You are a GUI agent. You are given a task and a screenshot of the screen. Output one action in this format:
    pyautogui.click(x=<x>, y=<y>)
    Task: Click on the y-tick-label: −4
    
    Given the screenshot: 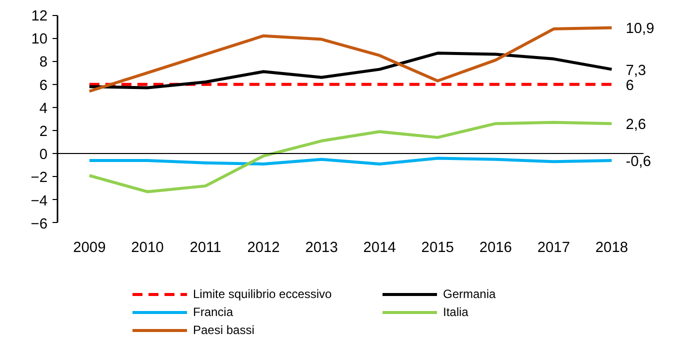 What is the action you would take?
    pyautogui.click(x=39, y=201)
    